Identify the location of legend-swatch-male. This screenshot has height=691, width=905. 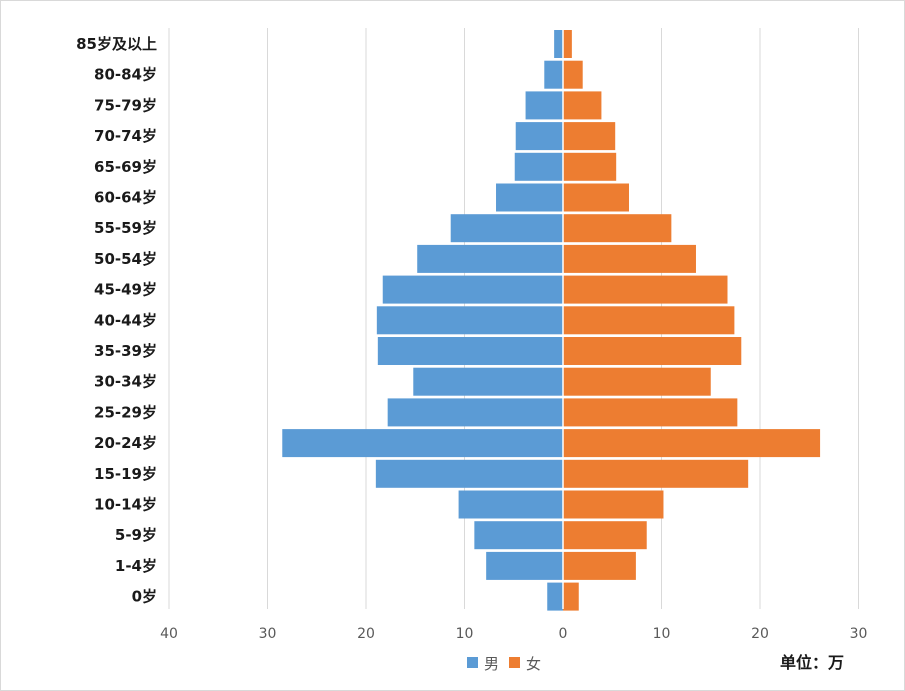
(472, 662).